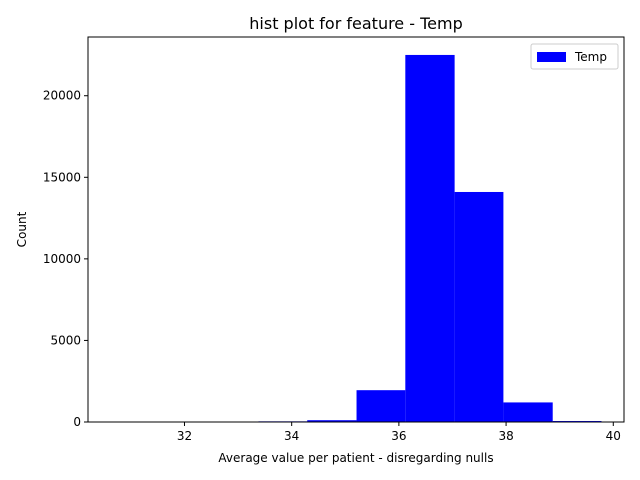  I want to click on y-axis-ticks: 0 5000 10000 15000 20000, so click(65, 259).